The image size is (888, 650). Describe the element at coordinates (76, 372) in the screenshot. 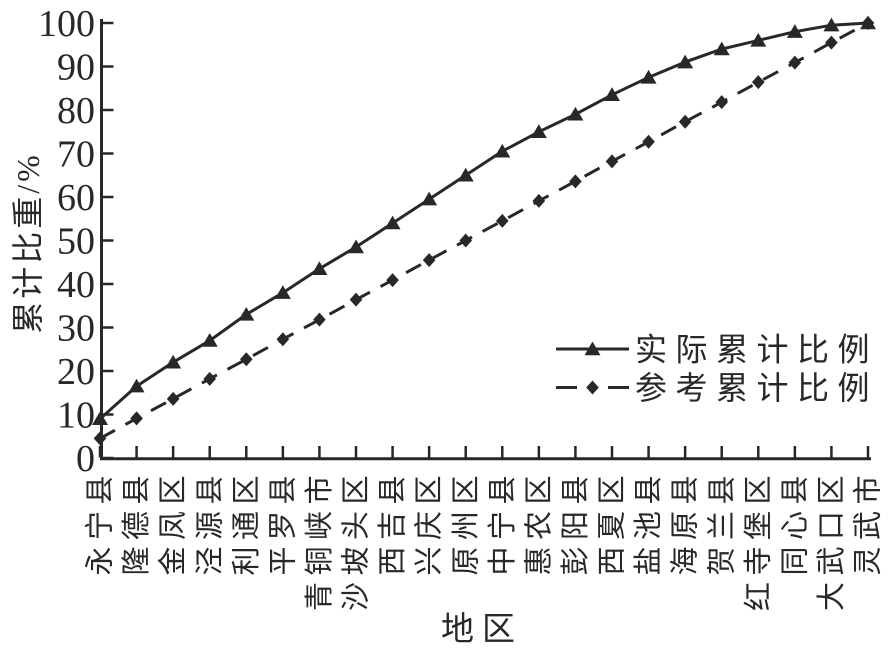

I see `y-tick-label: 20` at that location.